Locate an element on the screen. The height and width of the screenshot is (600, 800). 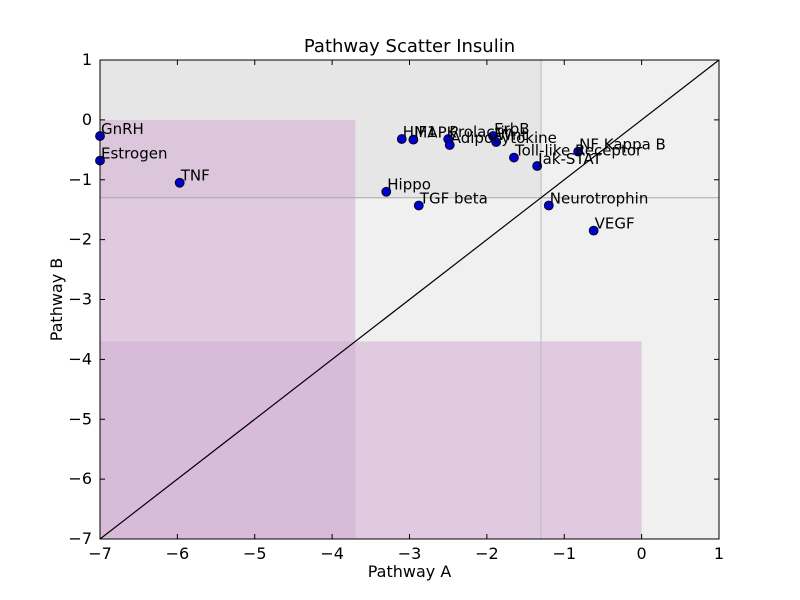
chart-title: Pathway Scatter Insulin is located at coordinates (409, 46).